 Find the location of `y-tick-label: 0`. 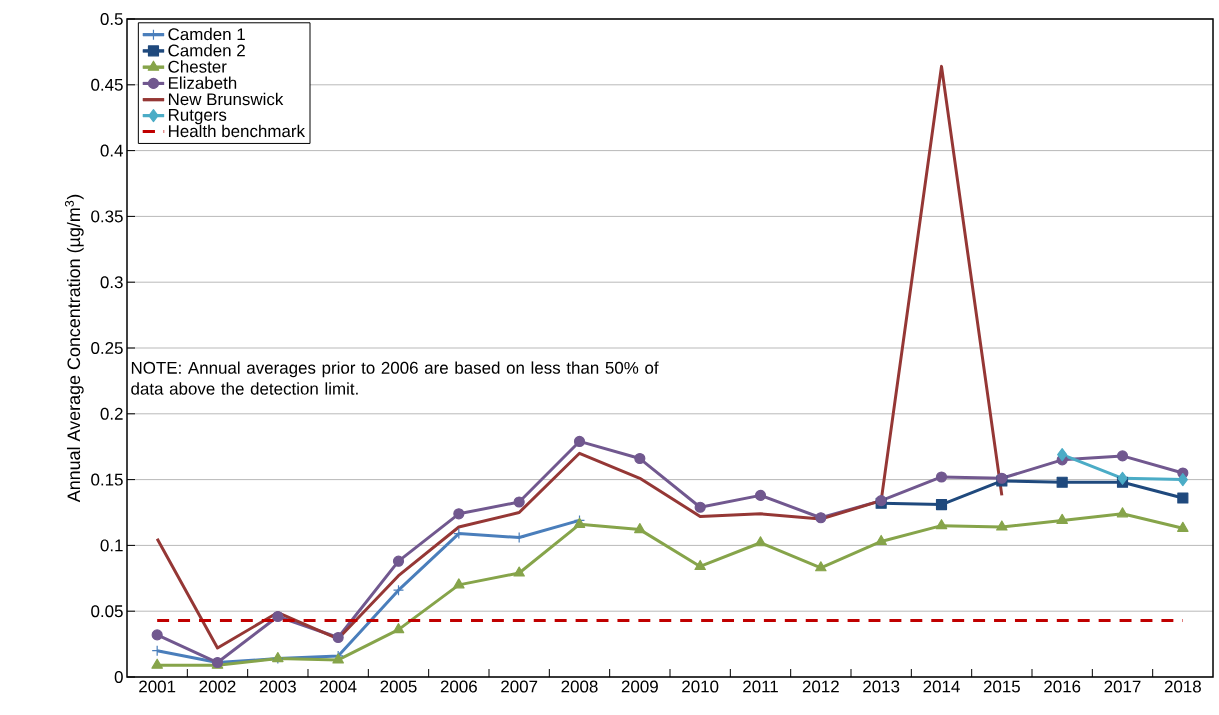

y-tick-label: 0 is located at coordinates (118, 677).